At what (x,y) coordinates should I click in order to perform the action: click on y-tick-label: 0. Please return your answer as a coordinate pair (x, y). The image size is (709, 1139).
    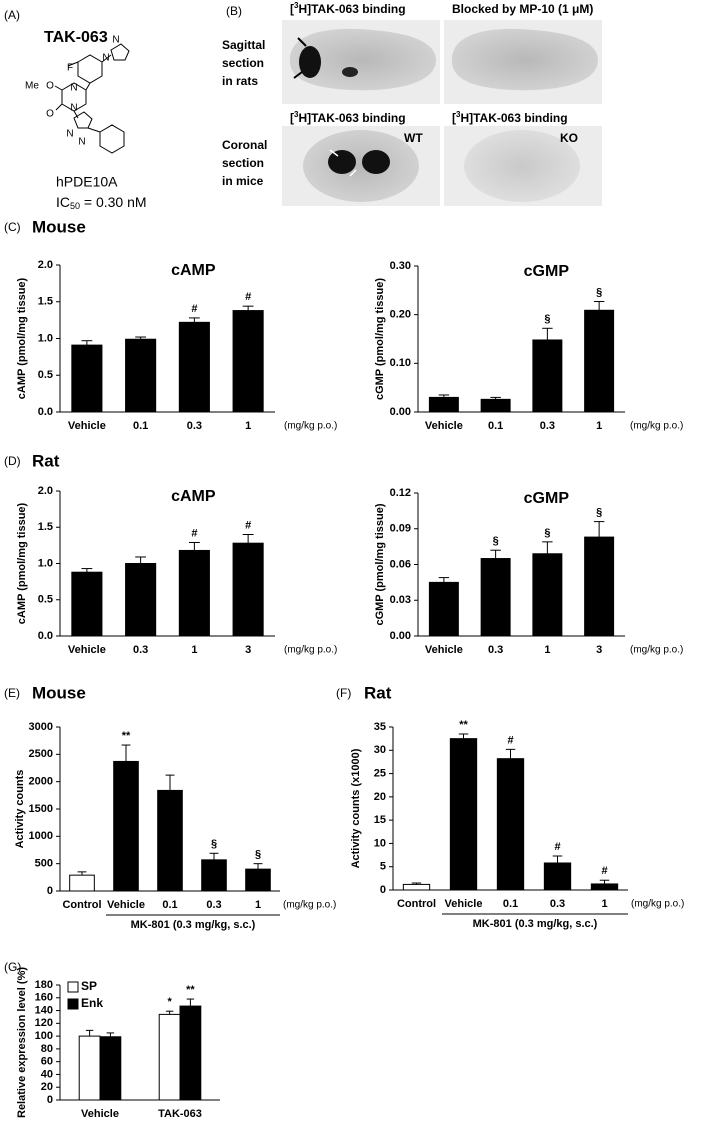
    Looking at the image, I should click on (50, 891).